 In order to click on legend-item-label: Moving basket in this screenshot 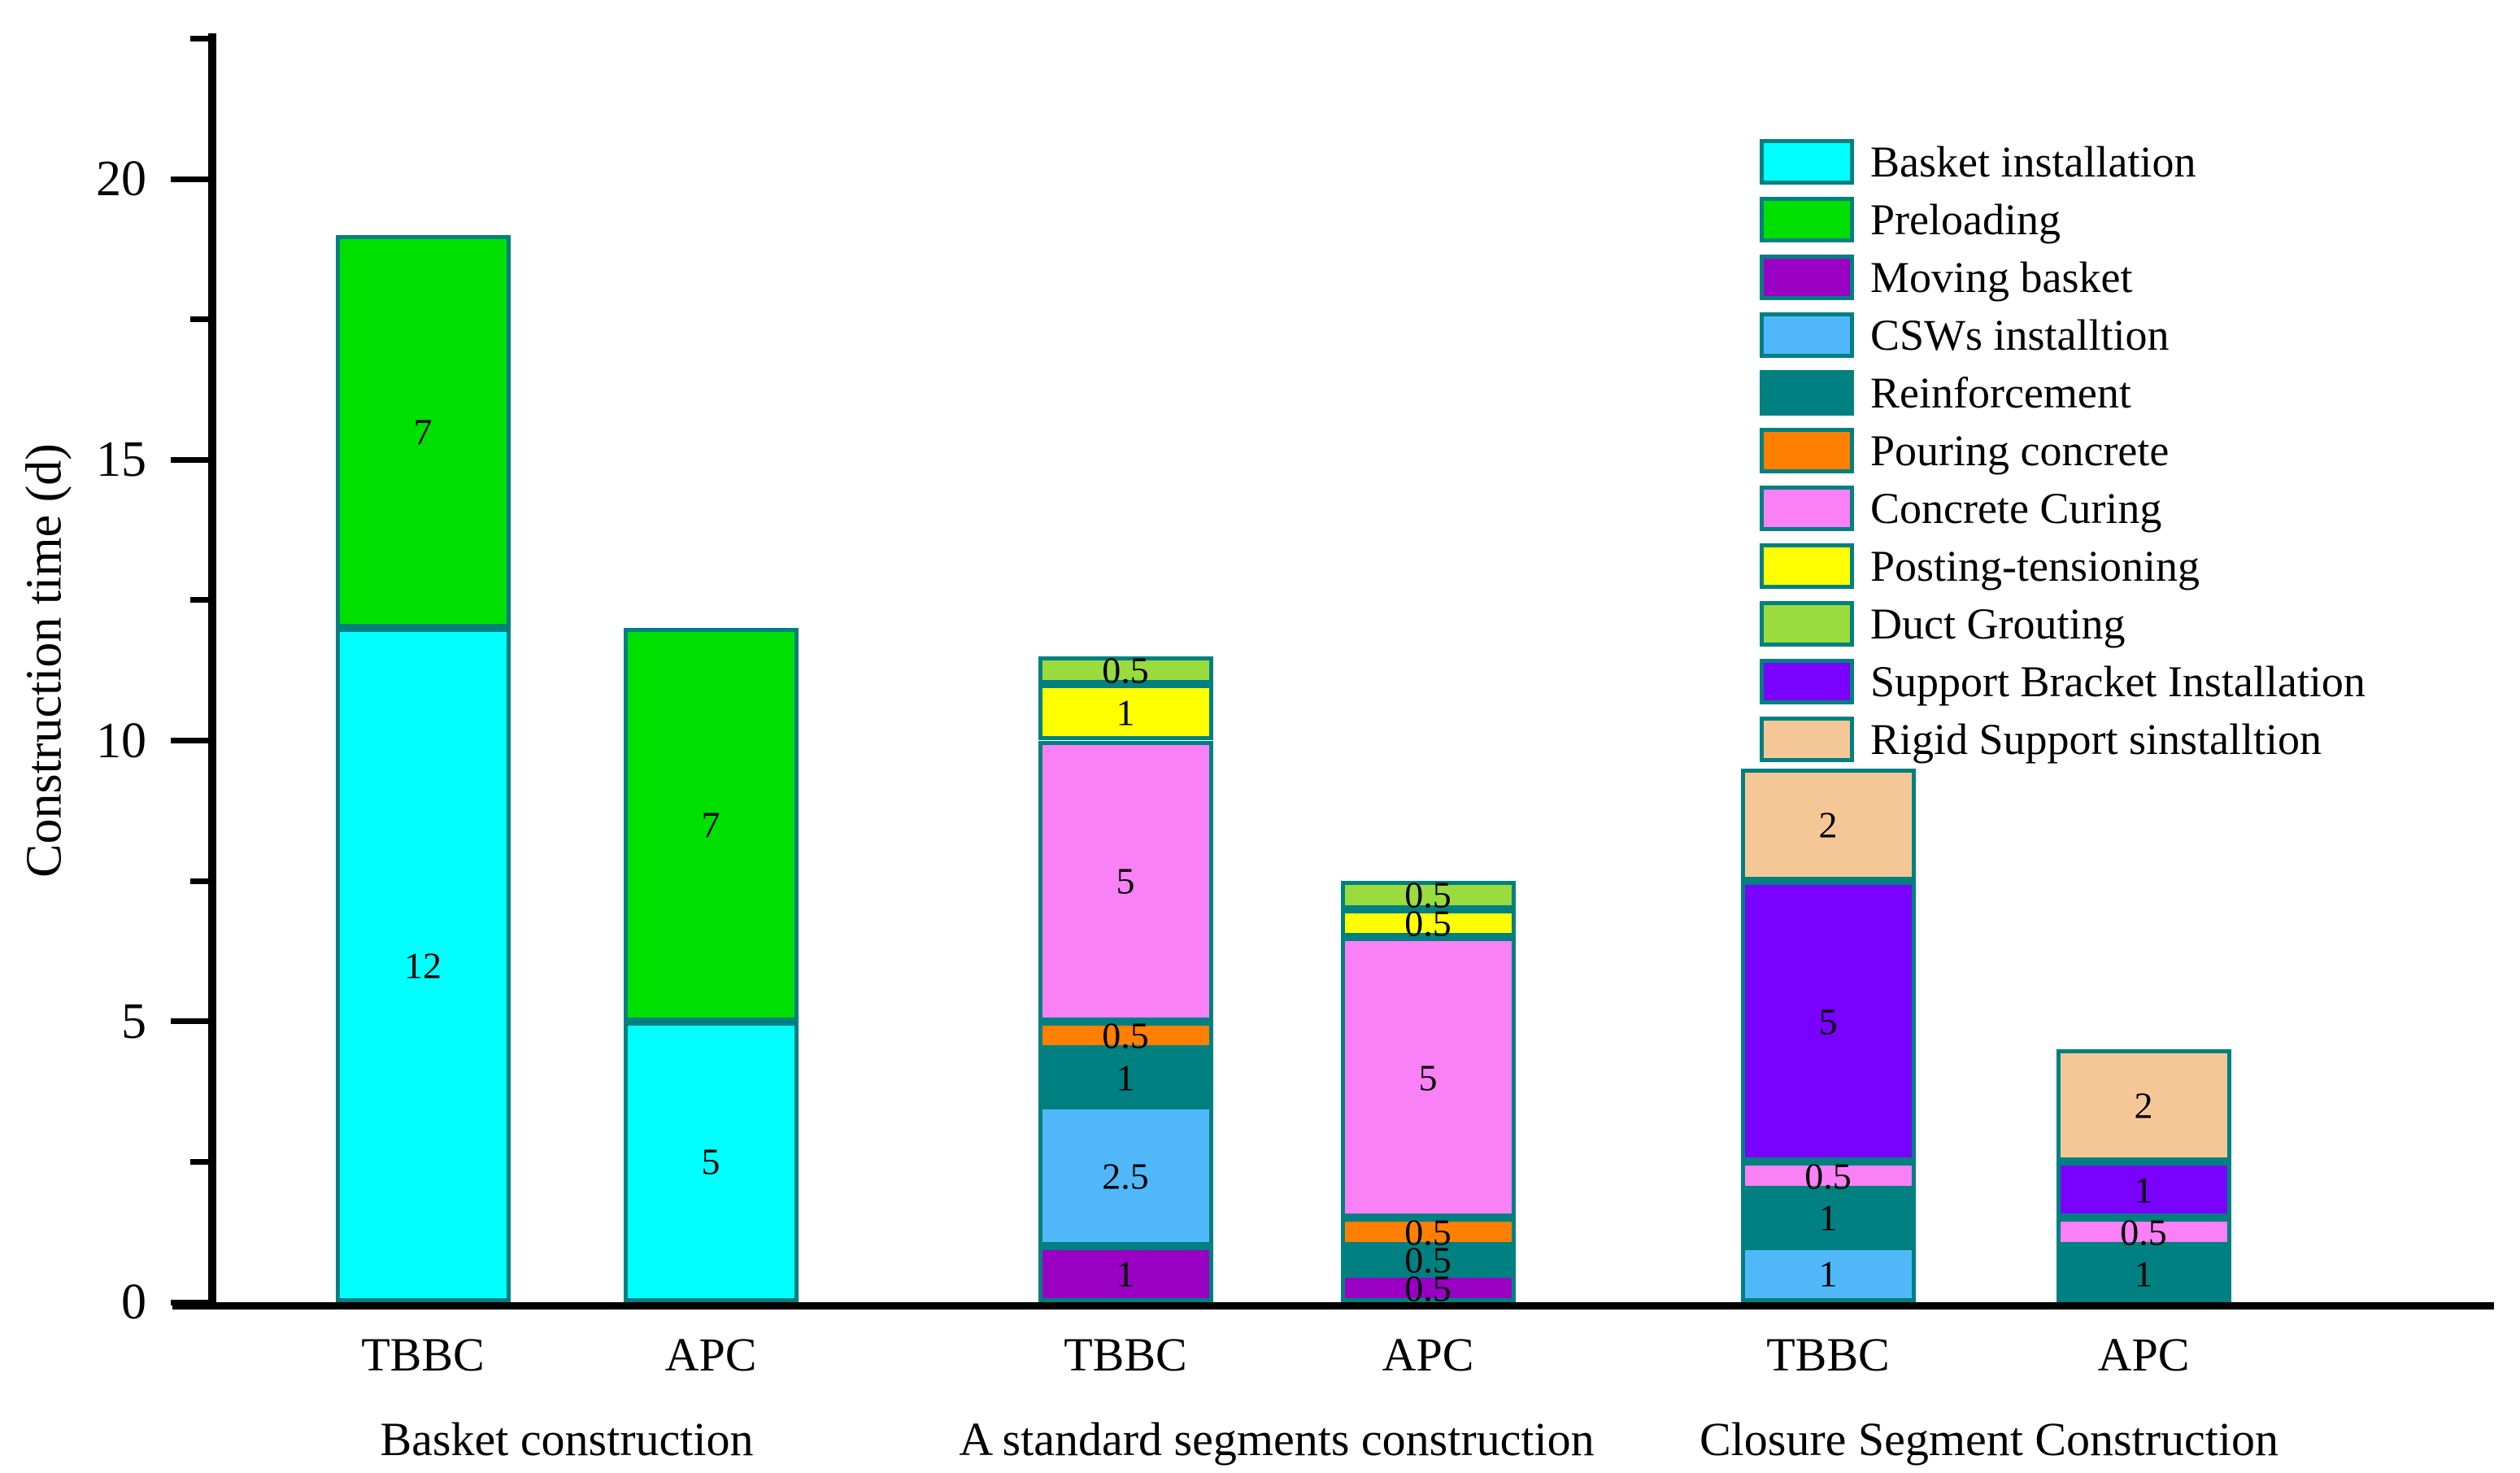, I will do `click(2001, 277)`.